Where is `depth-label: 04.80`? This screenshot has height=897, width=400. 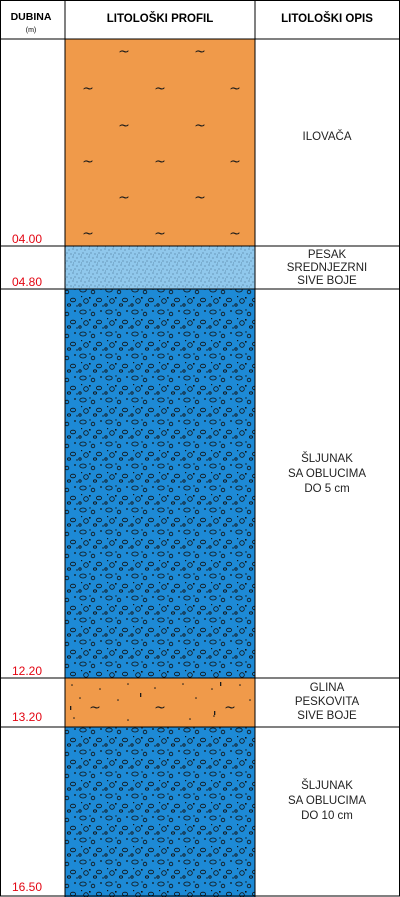
depth-label: 04.80 is located at coordinates (27, 282).